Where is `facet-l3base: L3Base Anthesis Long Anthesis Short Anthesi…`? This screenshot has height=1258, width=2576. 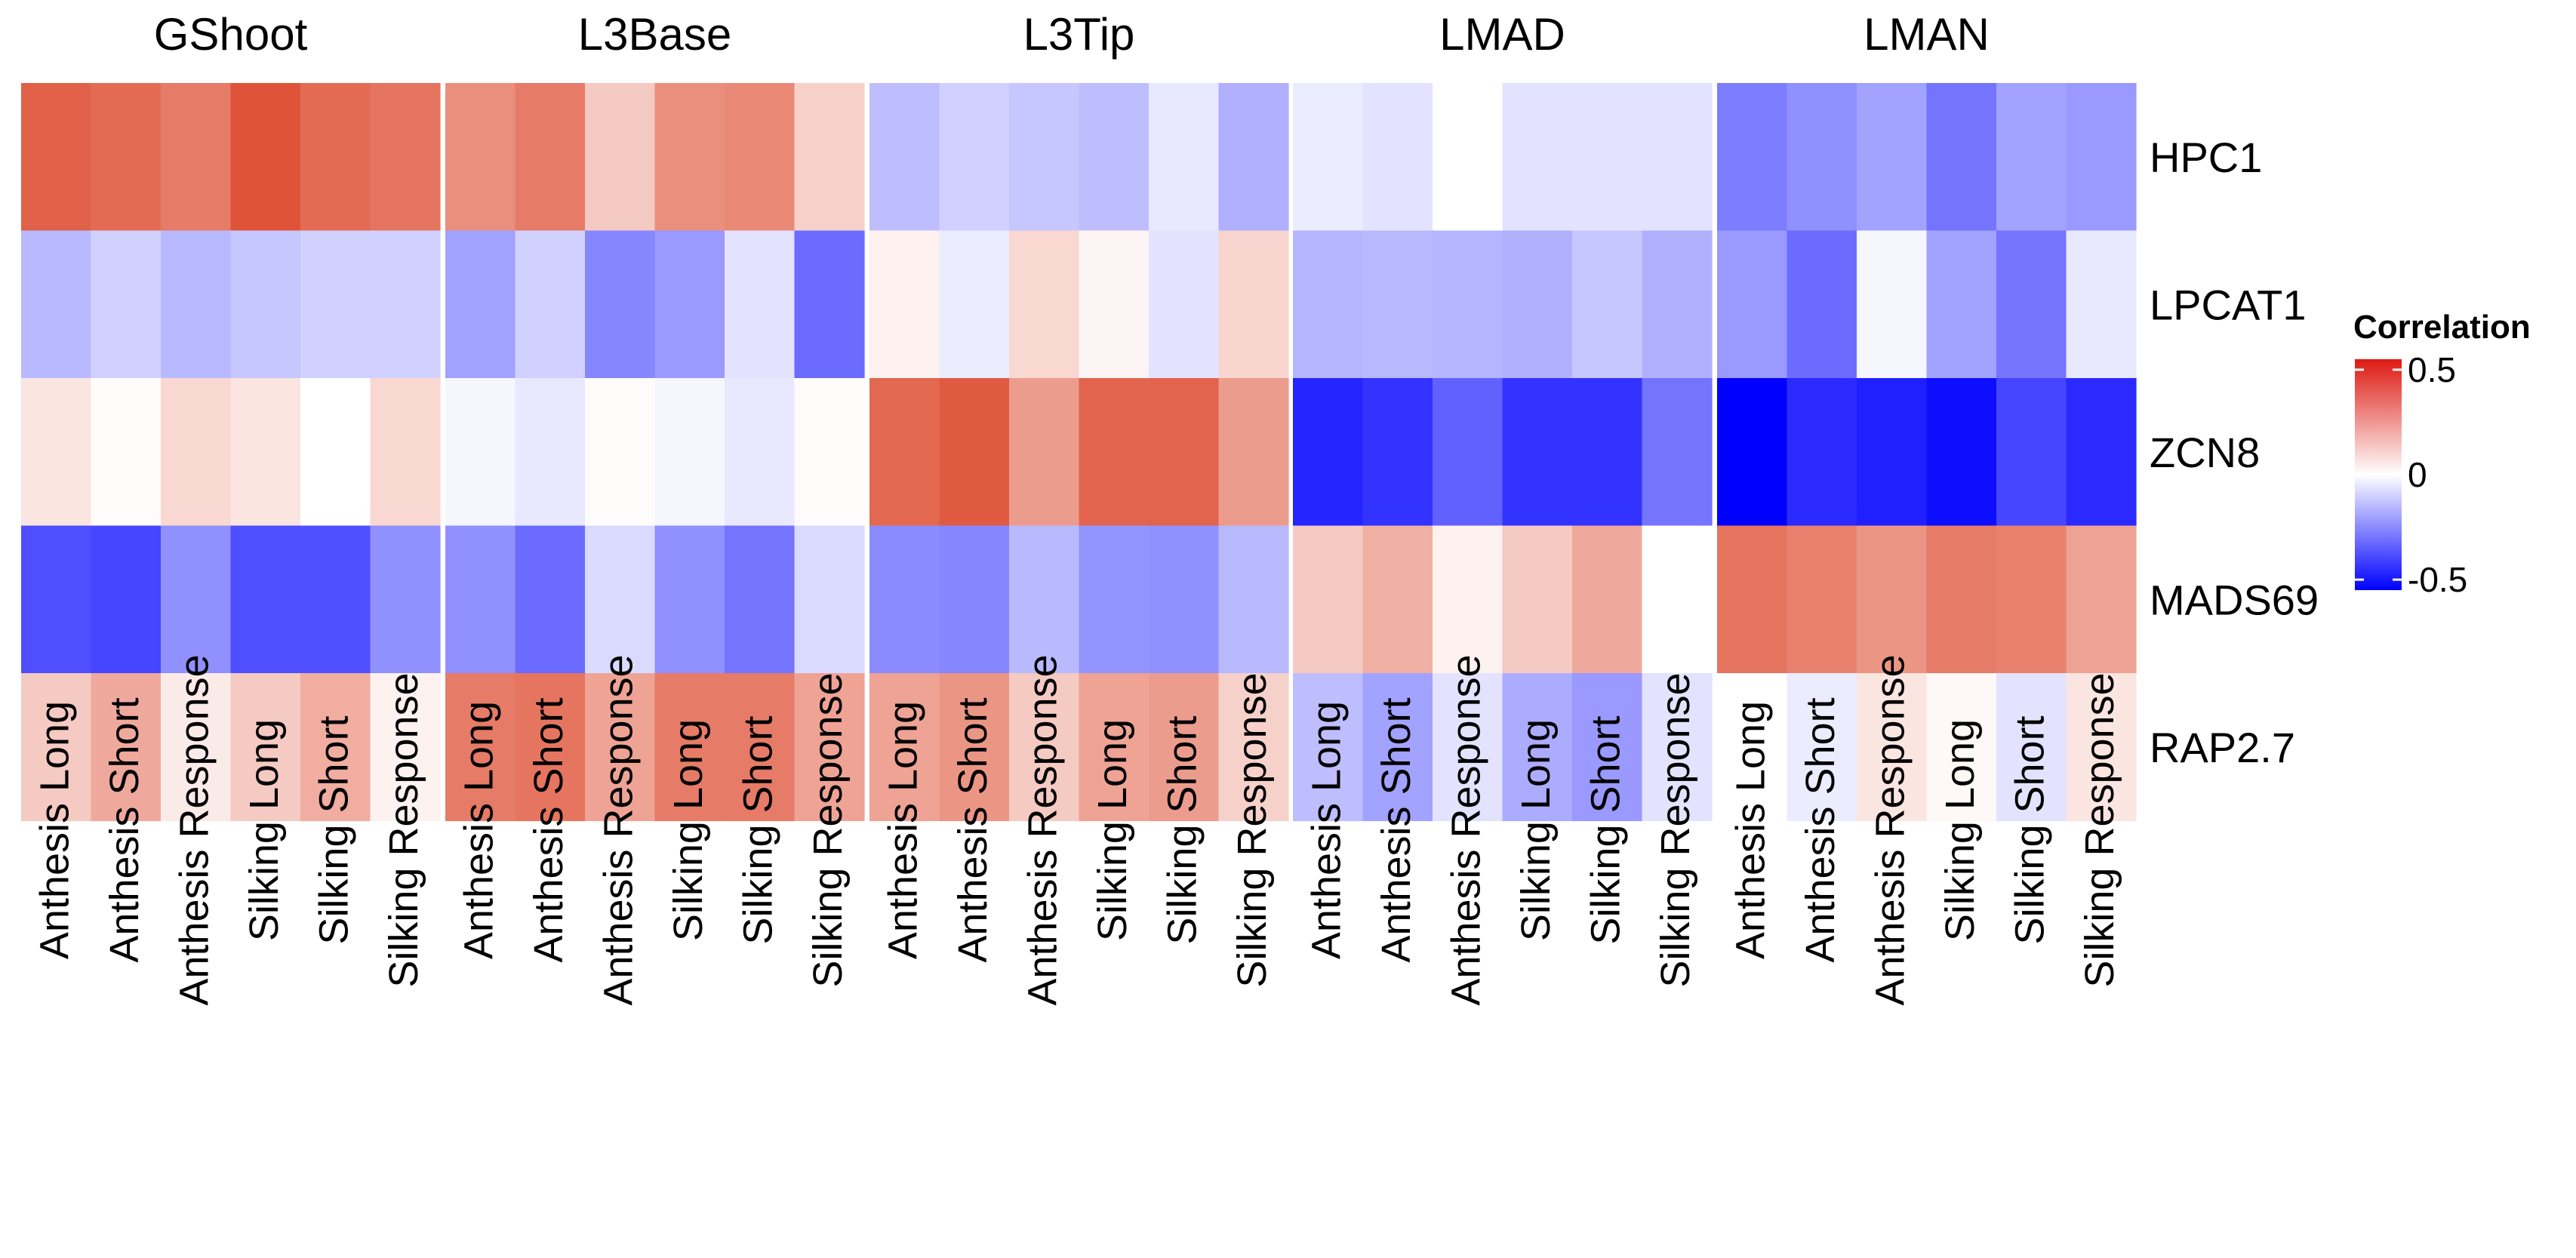
facet-l3base: L3Base Anthesis Long Anthesis Short Anthesi… is located at coordinates (655, 508).